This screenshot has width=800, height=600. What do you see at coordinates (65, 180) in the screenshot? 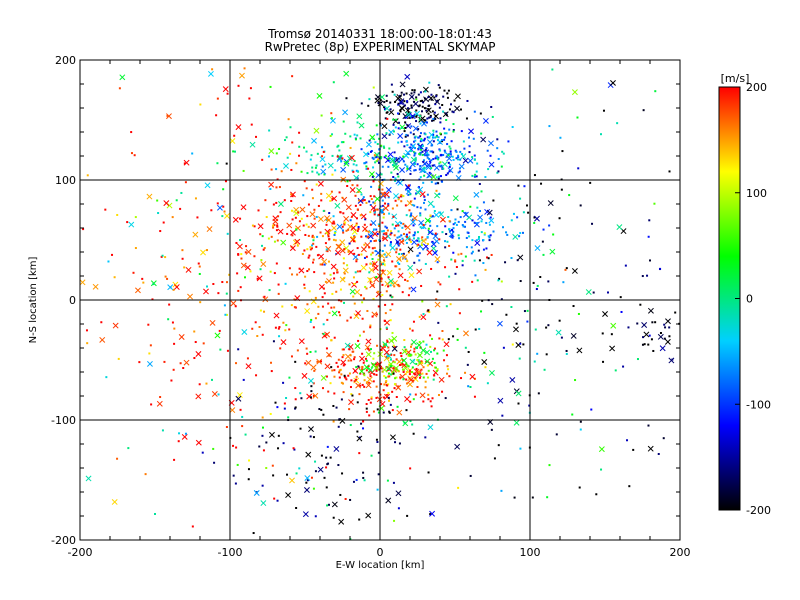
I see `y-tick-label: 100` at bounding box center [65, 180].